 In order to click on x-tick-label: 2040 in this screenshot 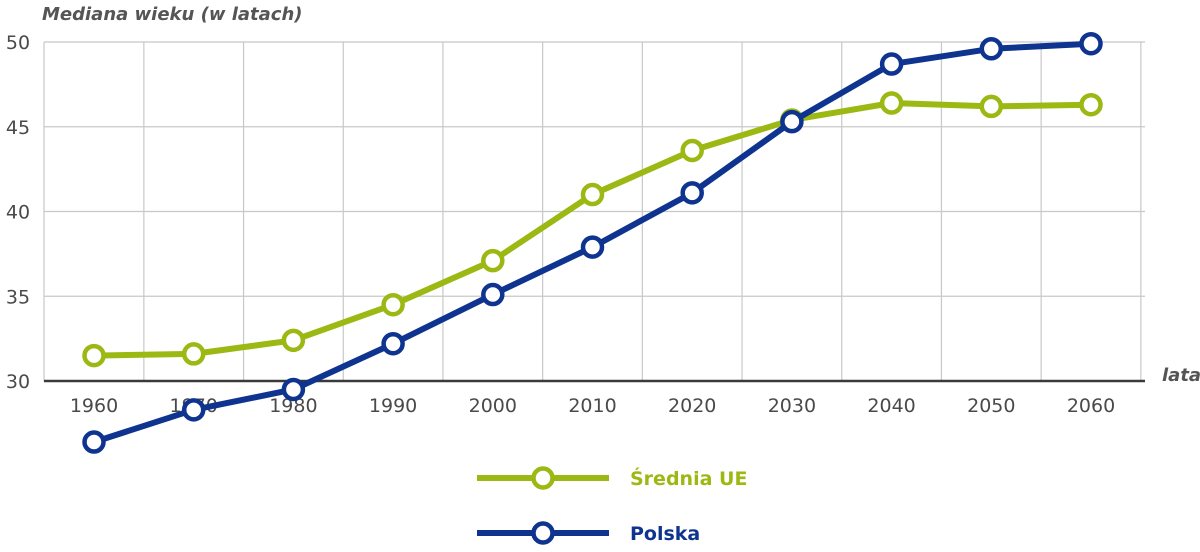, I will do `click(891, 406)`.